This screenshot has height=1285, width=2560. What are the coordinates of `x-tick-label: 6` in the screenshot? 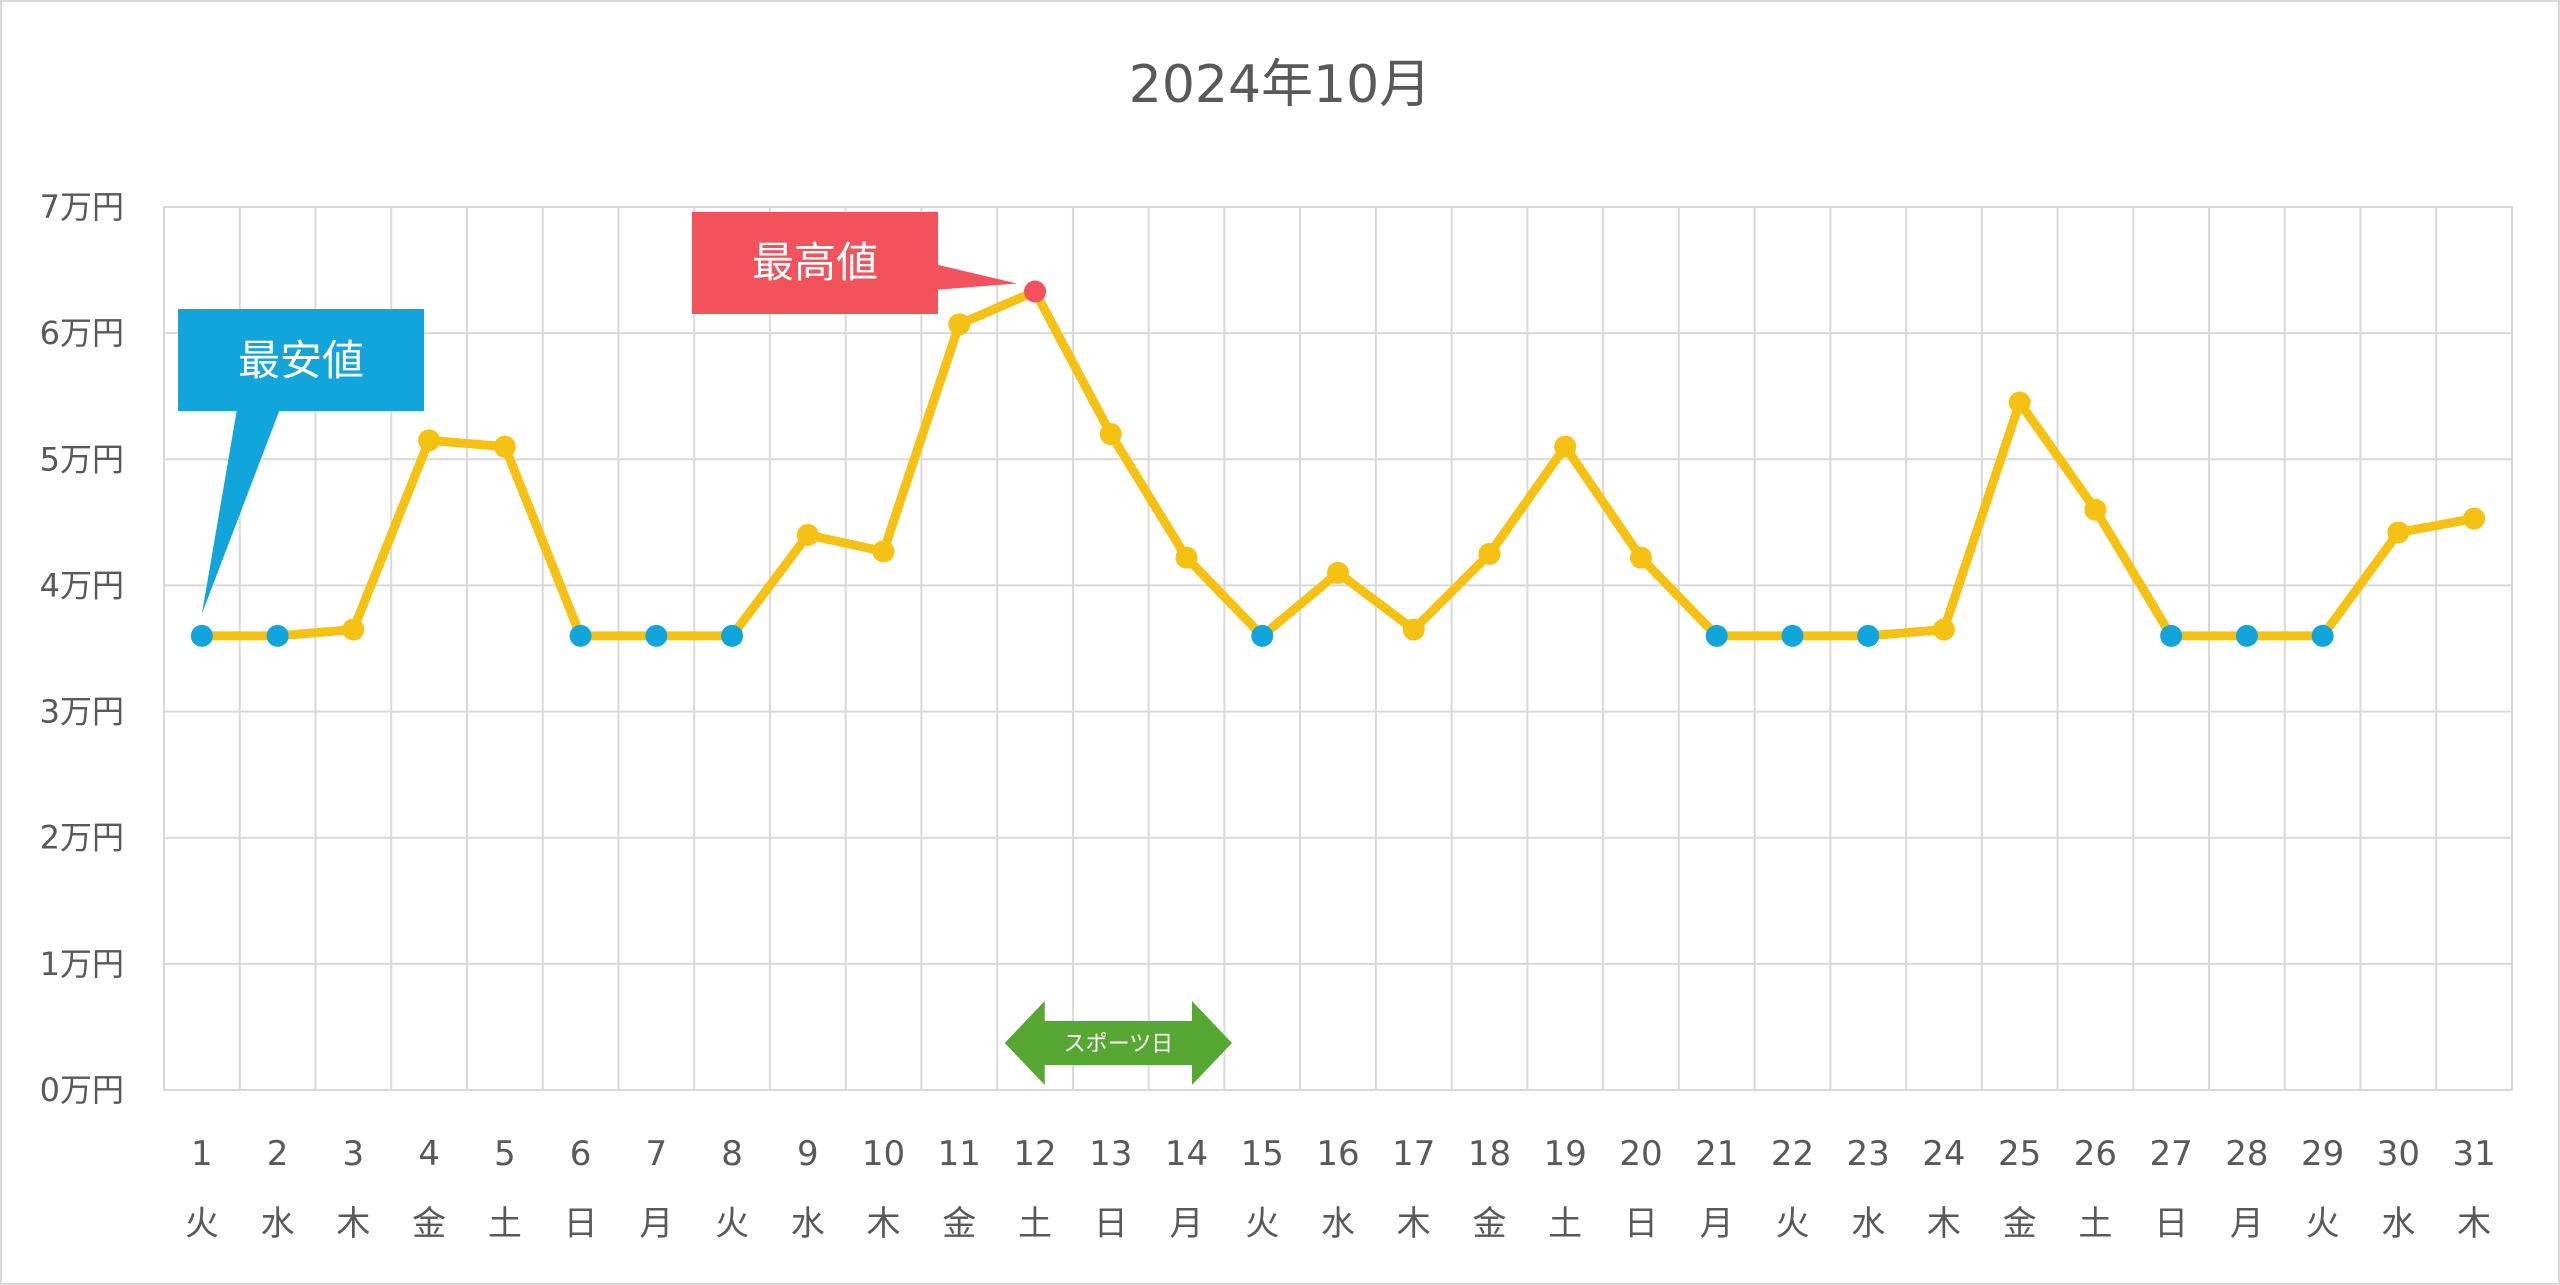 It's located at (581, 1154).